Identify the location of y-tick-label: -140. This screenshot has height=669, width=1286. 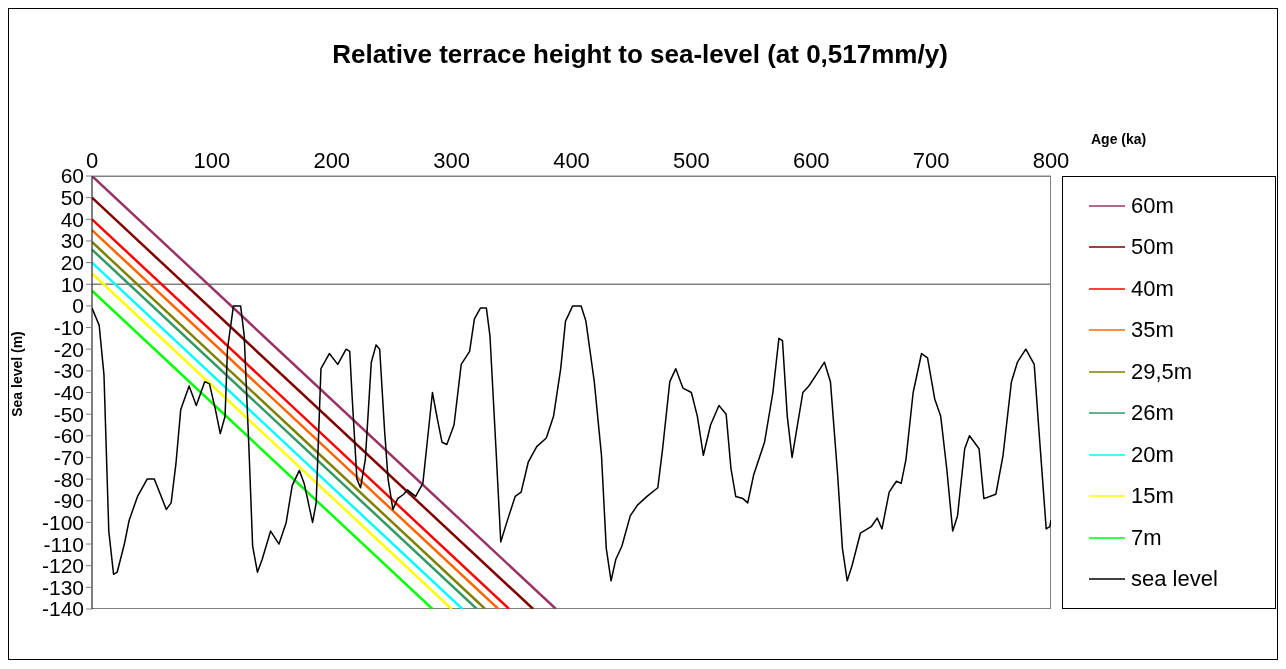
(62, 609).